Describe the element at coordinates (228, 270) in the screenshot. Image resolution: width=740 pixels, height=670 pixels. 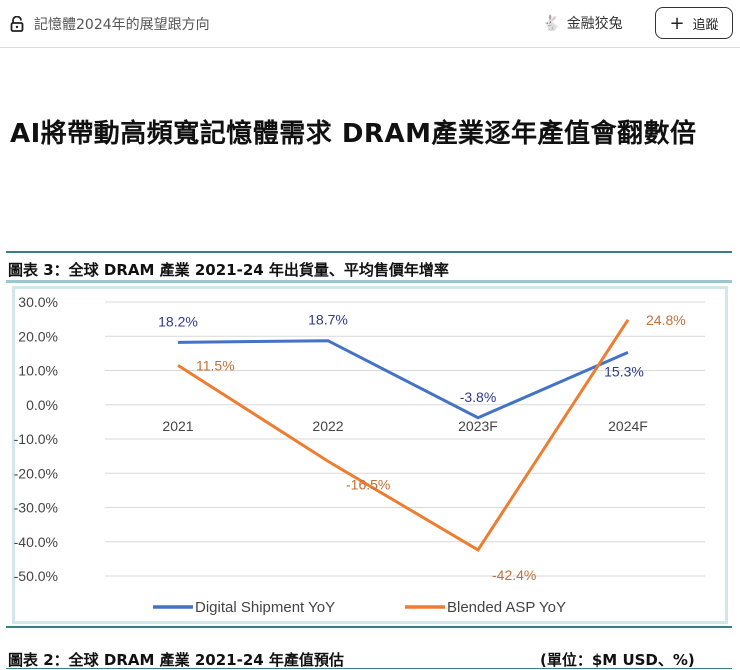
I see `figure3-caption: 圖表 3：全球 DRAM 產業 2021-24 年出貨量、平均售價年增率` at that location.